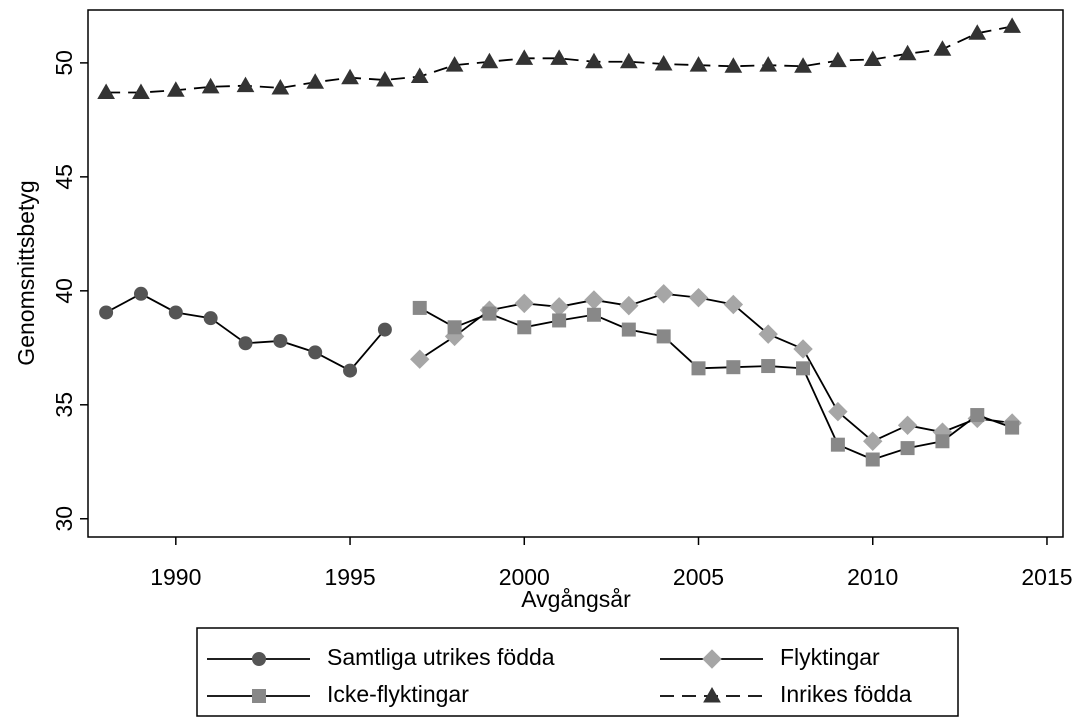  I want to click on y-axis-label: Genomsnittsbetyg, so click(26, 272).